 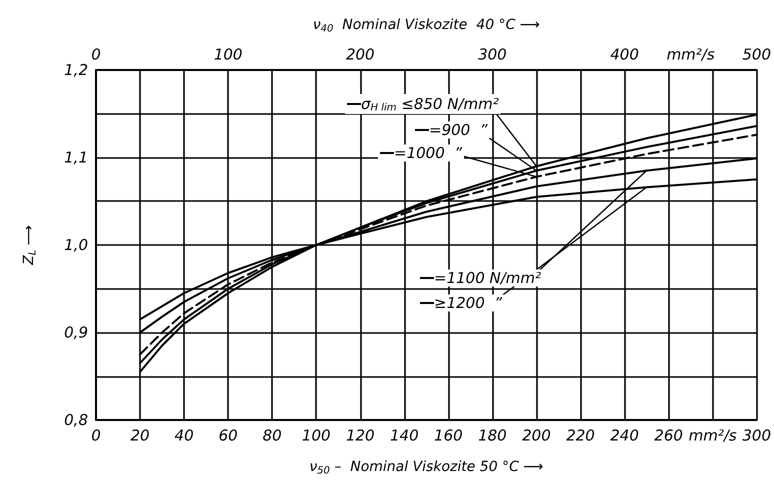 I want to click on y-axis-title: ZL ⟶, so click(x=29, y=245).